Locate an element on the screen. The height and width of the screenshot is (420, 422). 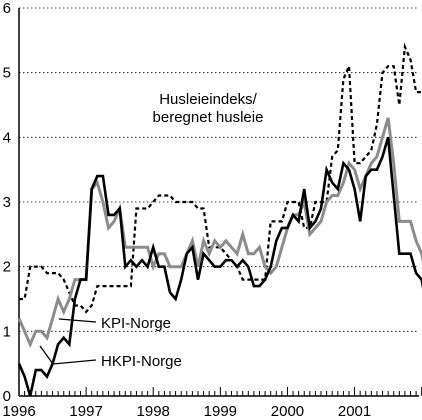
y-tick-label: 2 is located at coordinates (7, 267).